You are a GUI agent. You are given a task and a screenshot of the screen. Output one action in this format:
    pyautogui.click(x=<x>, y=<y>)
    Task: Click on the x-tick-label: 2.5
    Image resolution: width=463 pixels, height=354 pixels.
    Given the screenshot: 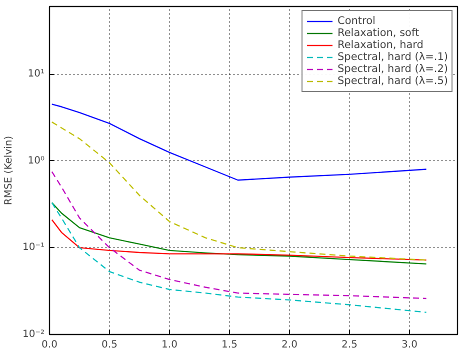 What is the action you would take?
    pyautogui.click(x=350, y=345)
    